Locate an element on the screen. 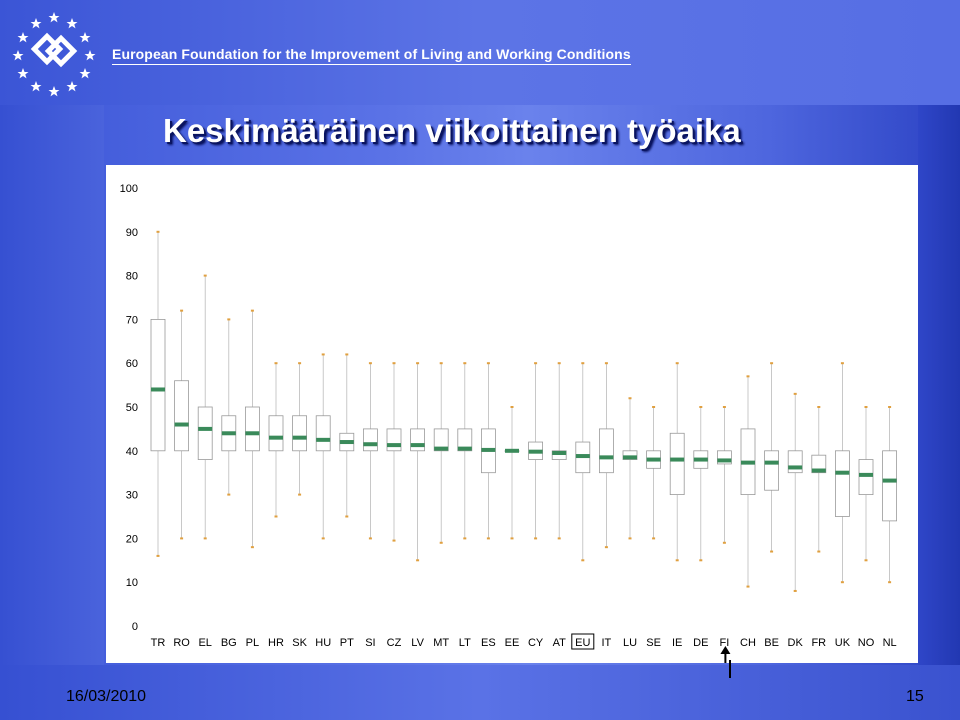  x-tick-label-EL: EL is located at coordinates (204, 643).